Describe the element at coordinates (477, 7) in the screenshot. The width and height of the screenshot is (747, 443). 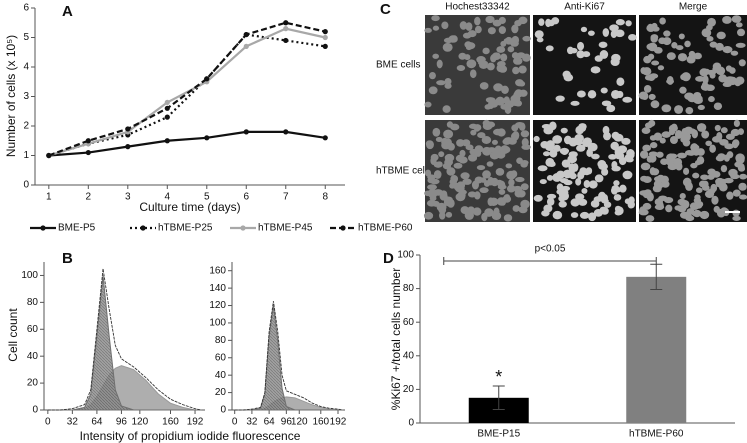
I see `column-header: Hochest33342` at that location.